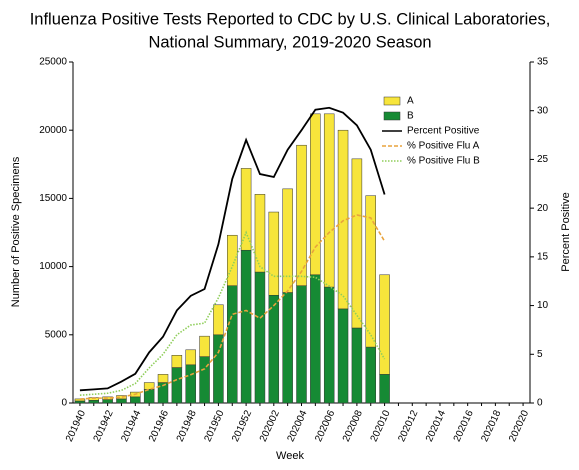 This screenshot has height=470, width=579. What do you see at coordinates (540, 354) in the screenshot?
I see `y2-tick-label: 5` at bounding box center [540, 354].